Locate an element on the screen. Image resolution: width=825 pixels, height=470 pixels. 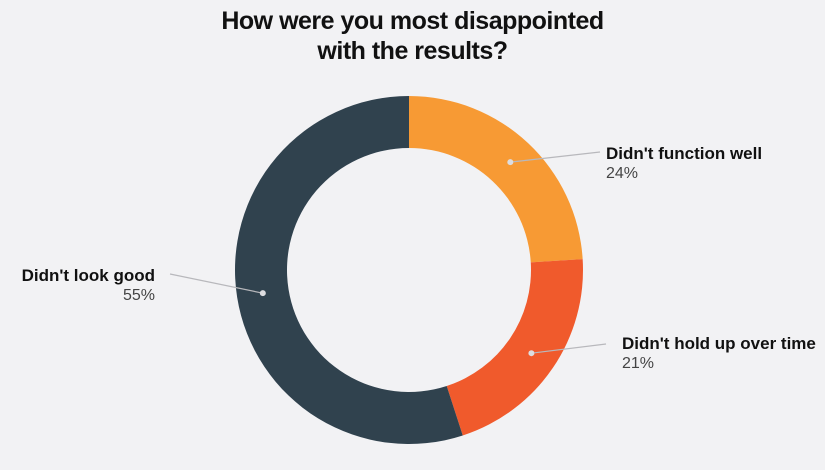
chart-title-line-1: How were you most disappointed is located at coordinates (412, 21).